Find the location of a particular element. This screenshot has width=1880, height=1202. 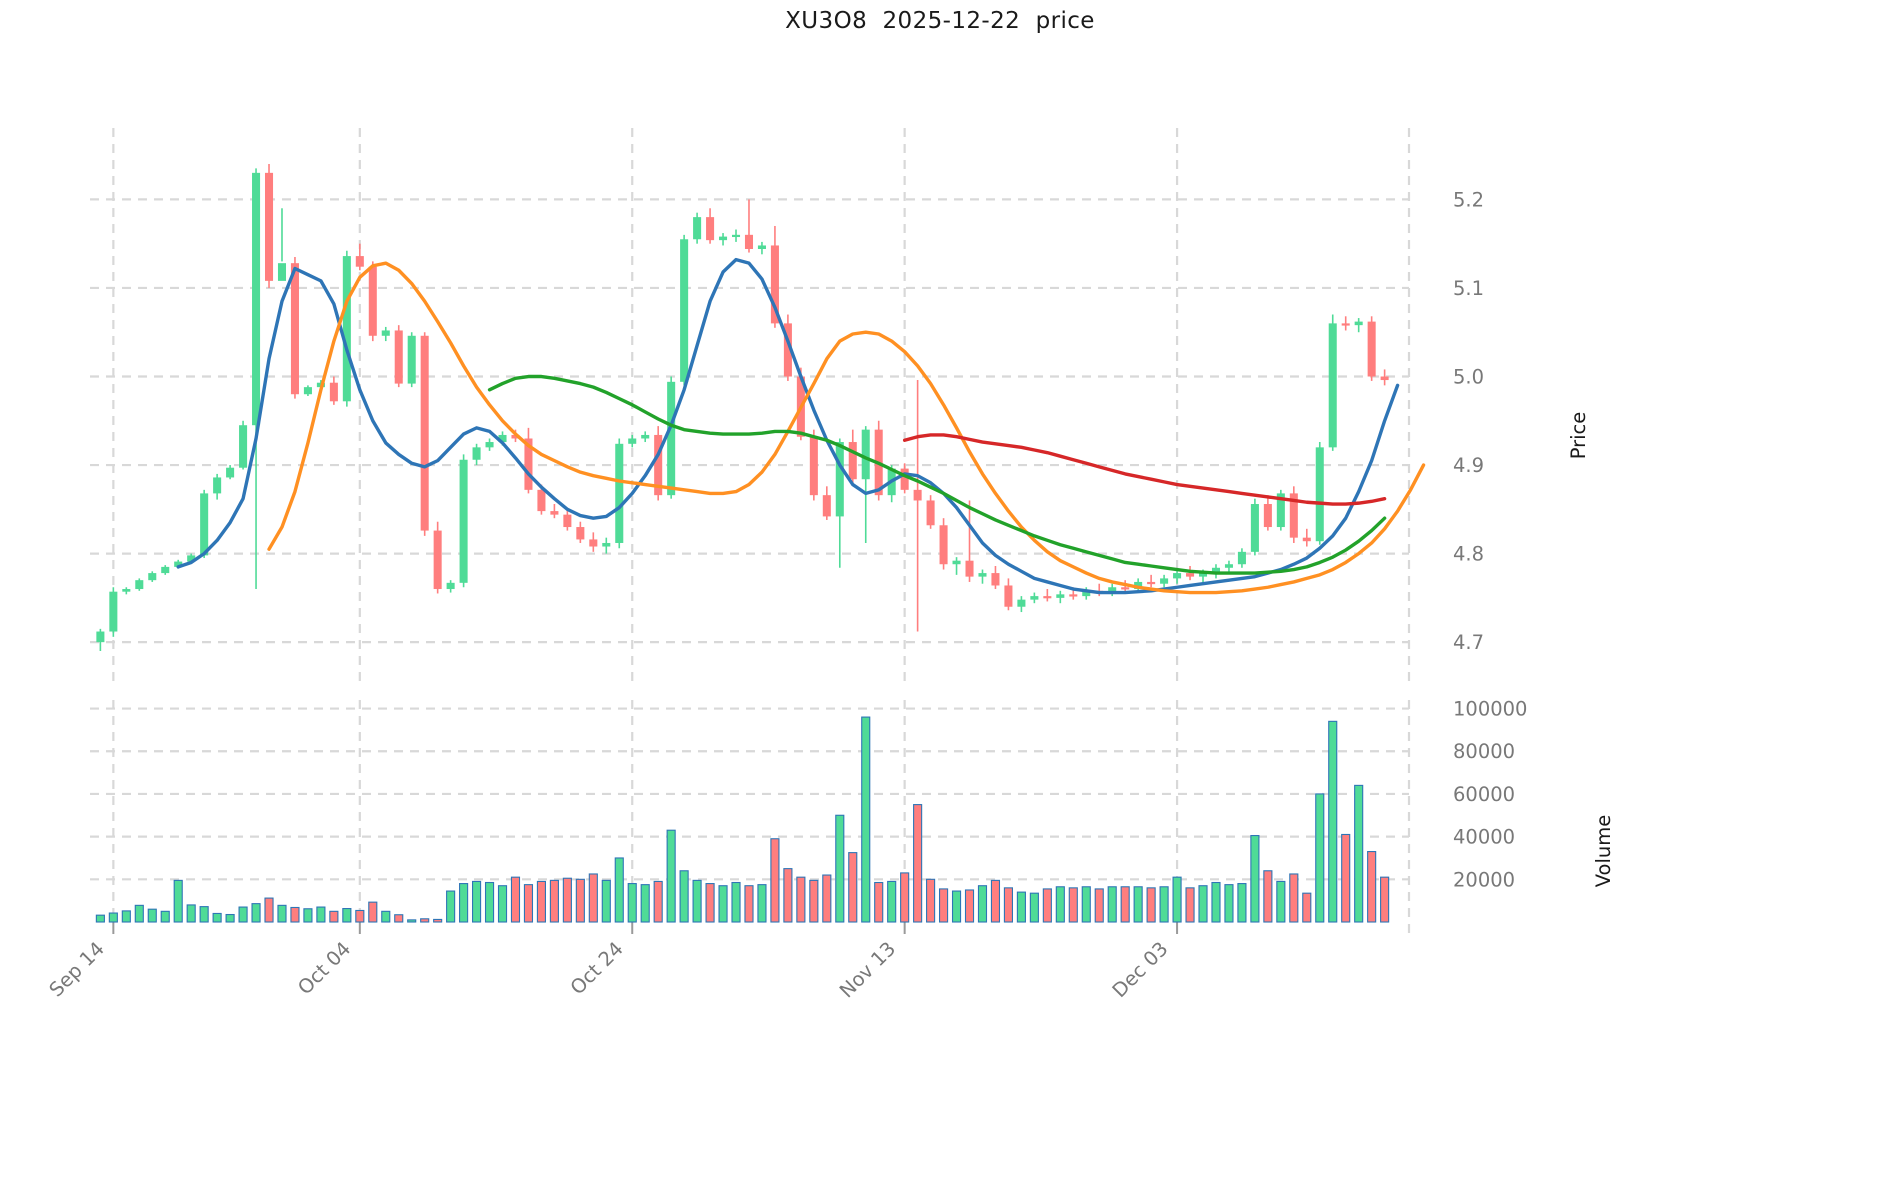

ma-line-ma_long is located at coordinates (937, 474).